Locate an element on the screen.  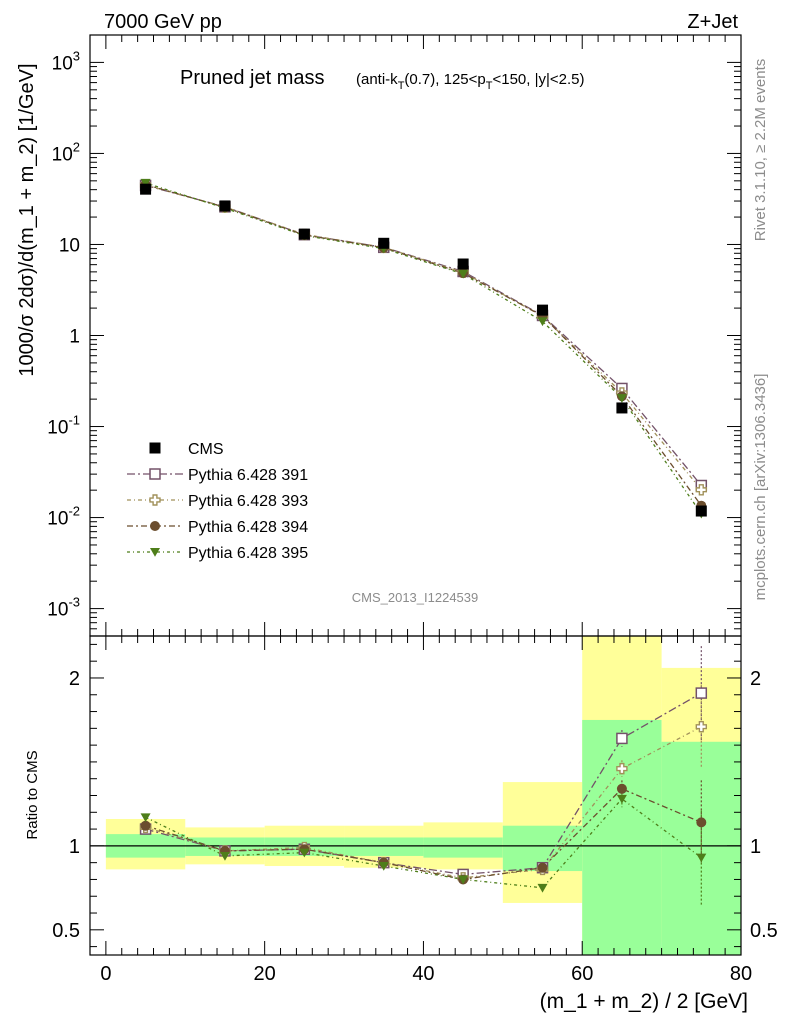
ratio-y-tick-label-right: 1 is located at coordinates (755, 847).